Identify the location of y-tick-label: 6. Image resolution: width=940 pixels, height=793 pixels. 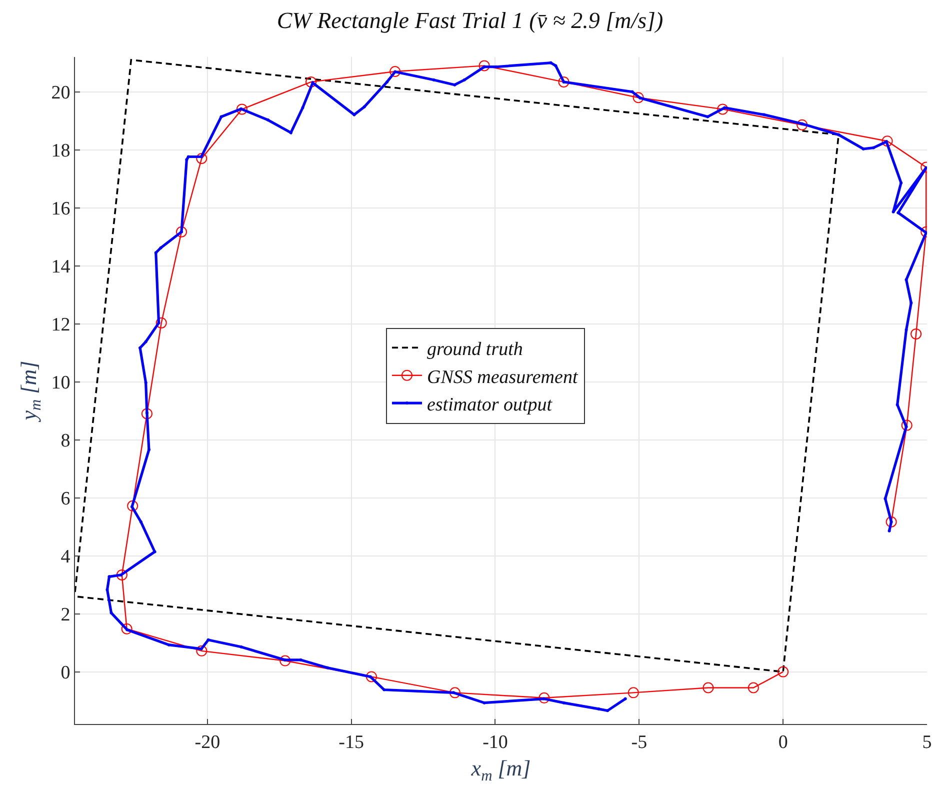
(65, 499).